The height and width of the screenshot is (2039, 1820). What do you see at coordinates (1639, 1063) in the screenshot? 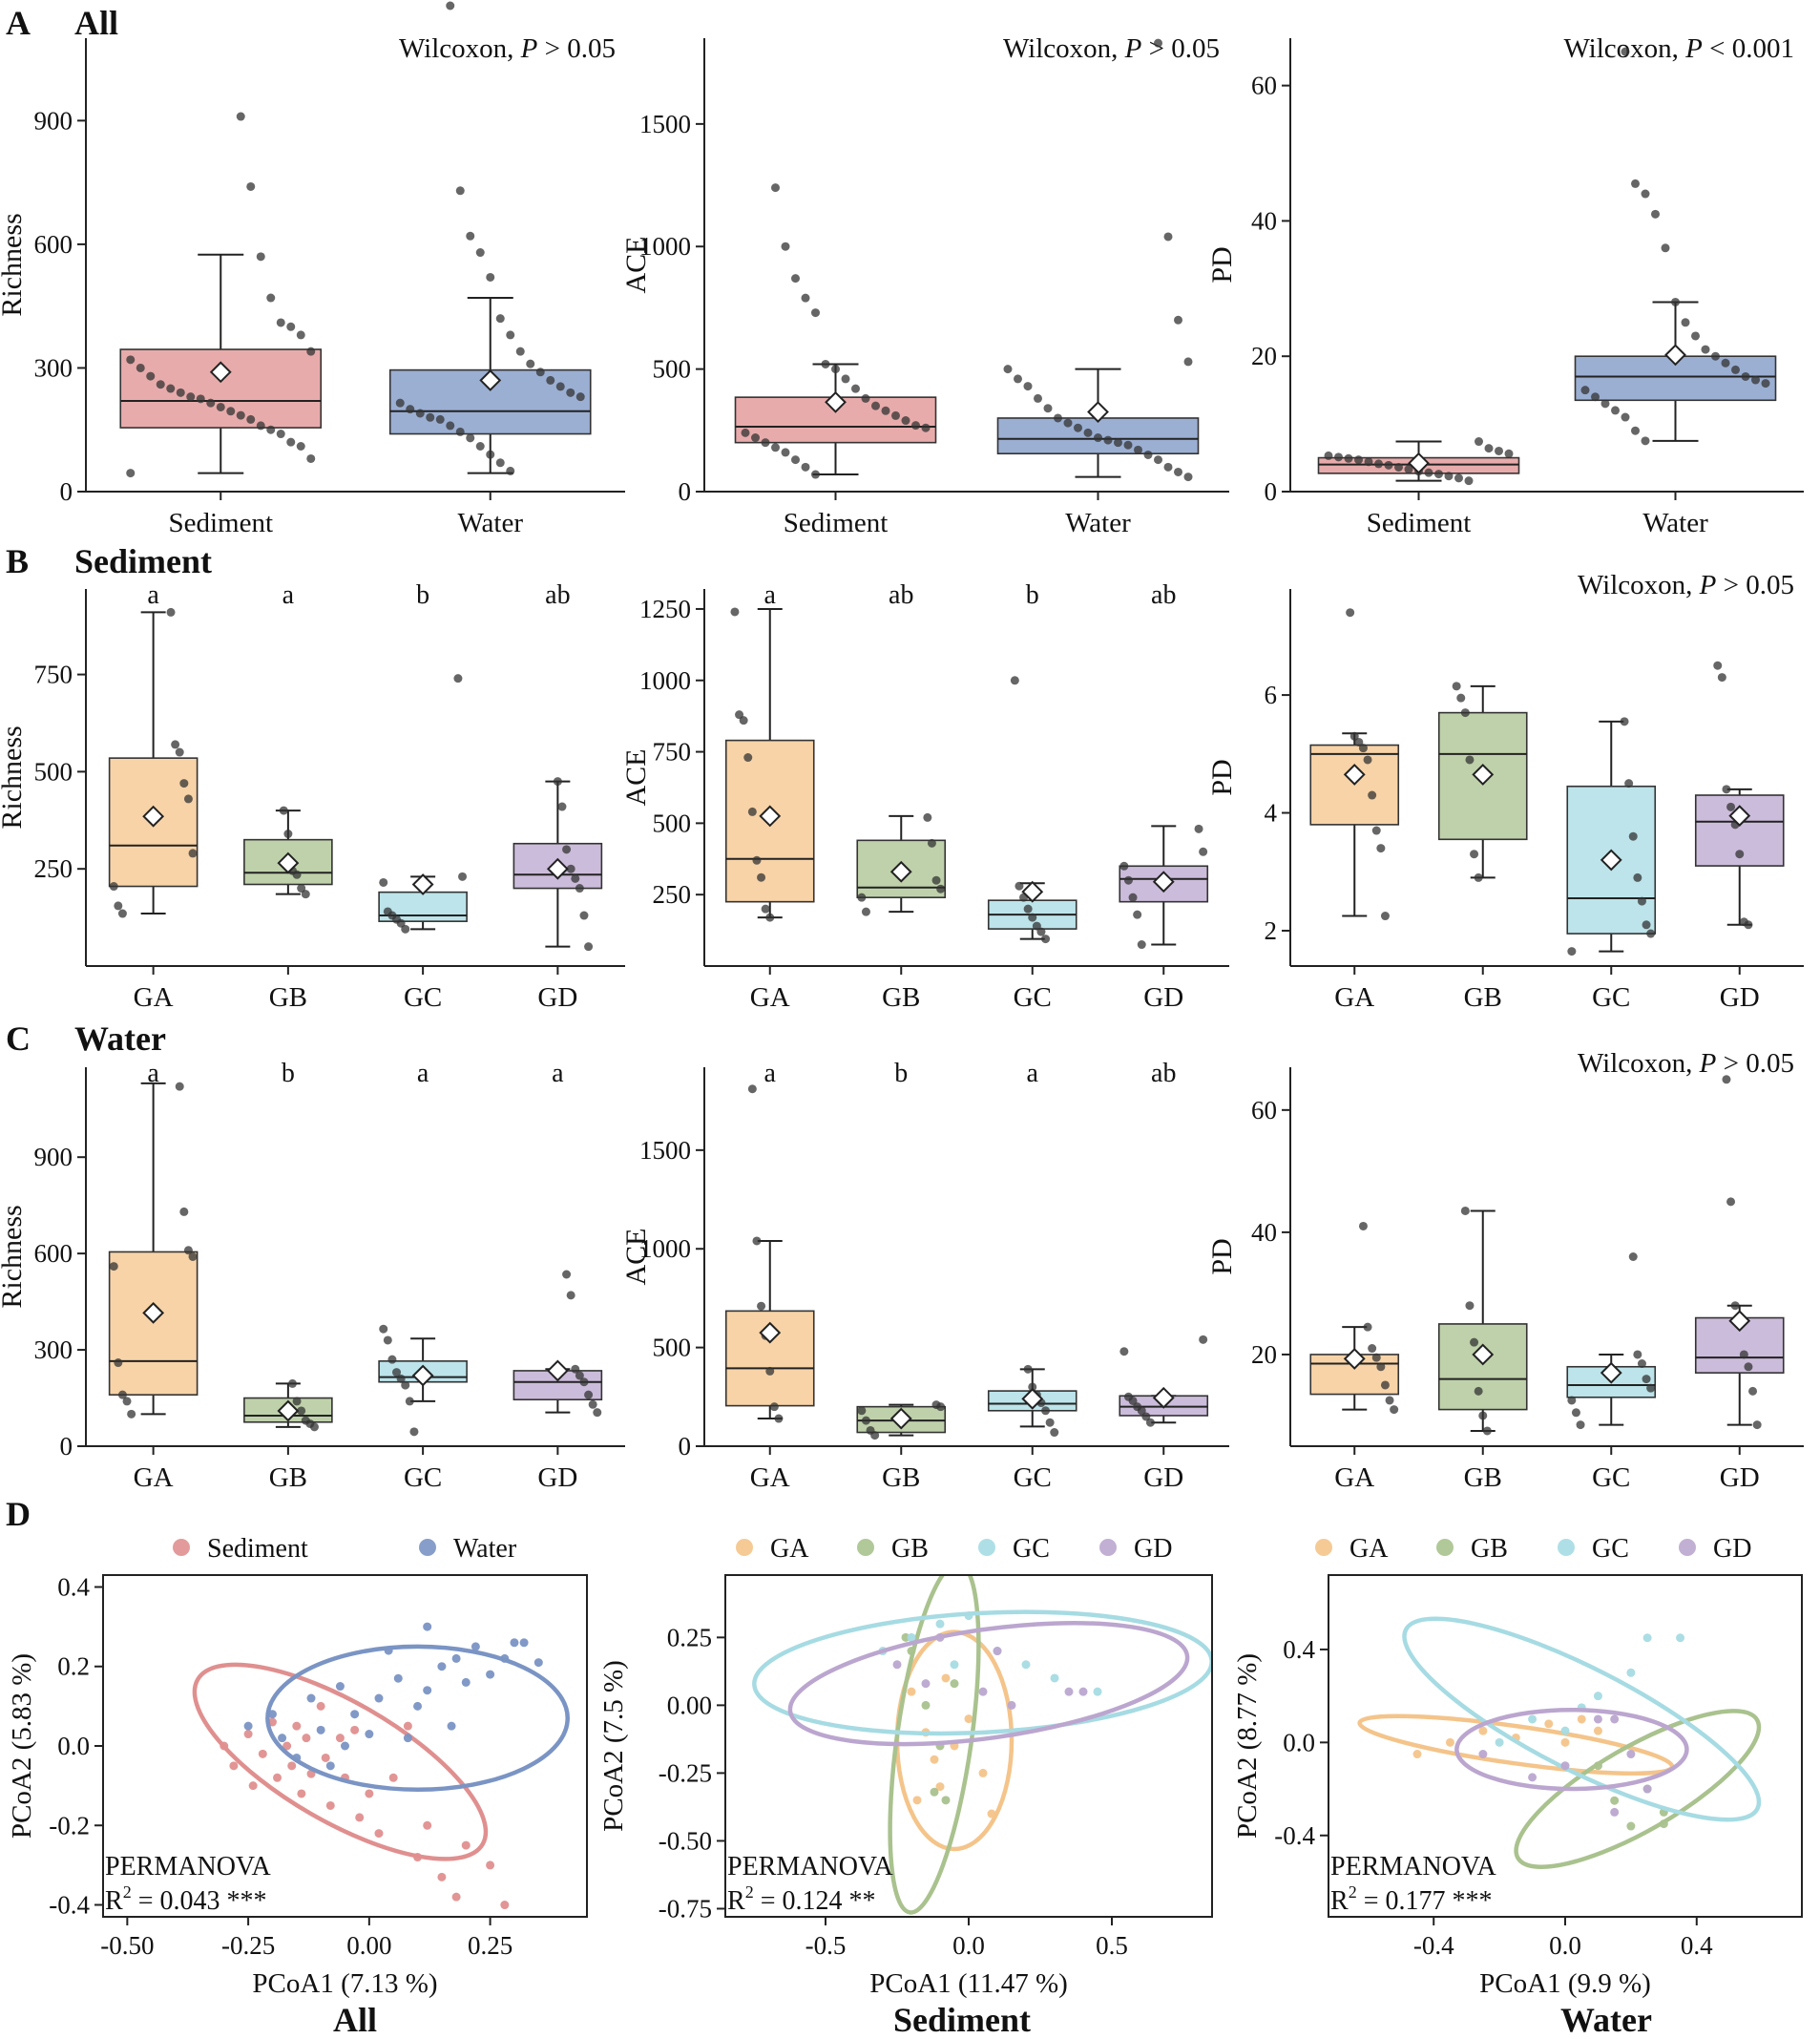
I see `wilcoxon-label: Wilcoxon,` at bounding box center [1639, 1063].